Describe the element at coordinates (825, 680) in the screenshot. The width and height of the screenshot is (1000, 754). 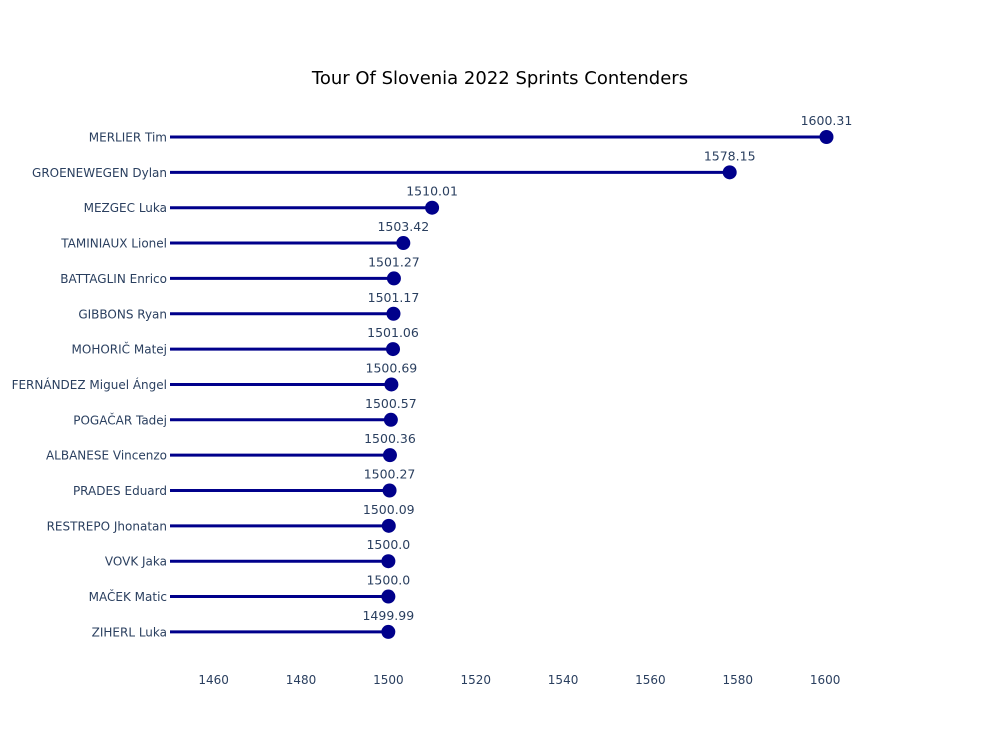
I see `x-tick-label: 1600` at that location.